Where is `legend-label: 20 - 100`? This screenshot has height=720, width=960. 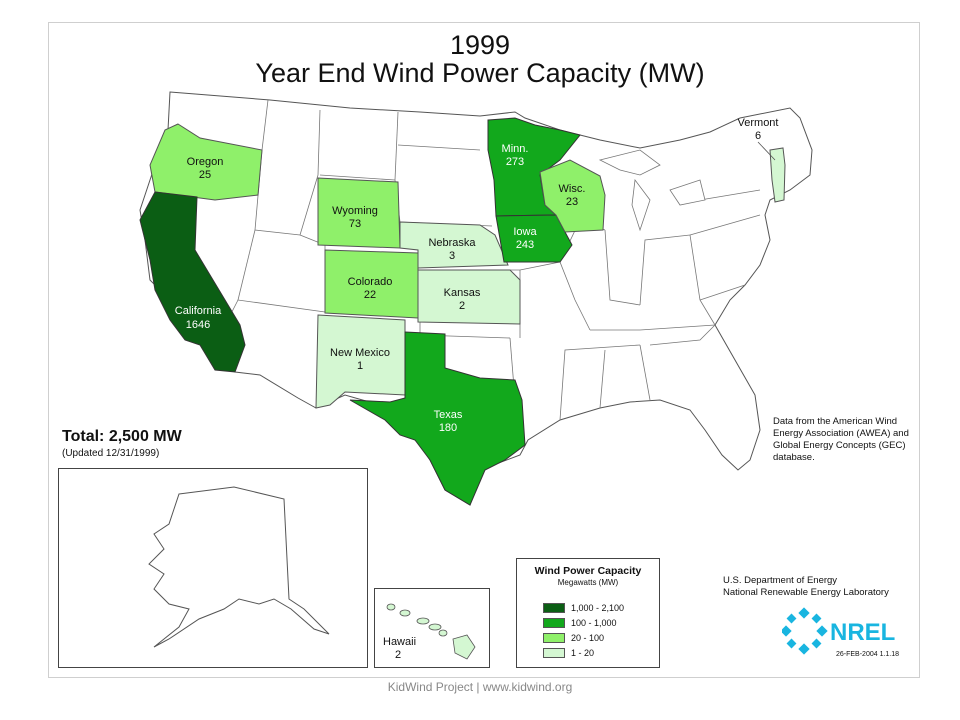
legend-label: 20 - 100 is located at coordinates (588, 638).